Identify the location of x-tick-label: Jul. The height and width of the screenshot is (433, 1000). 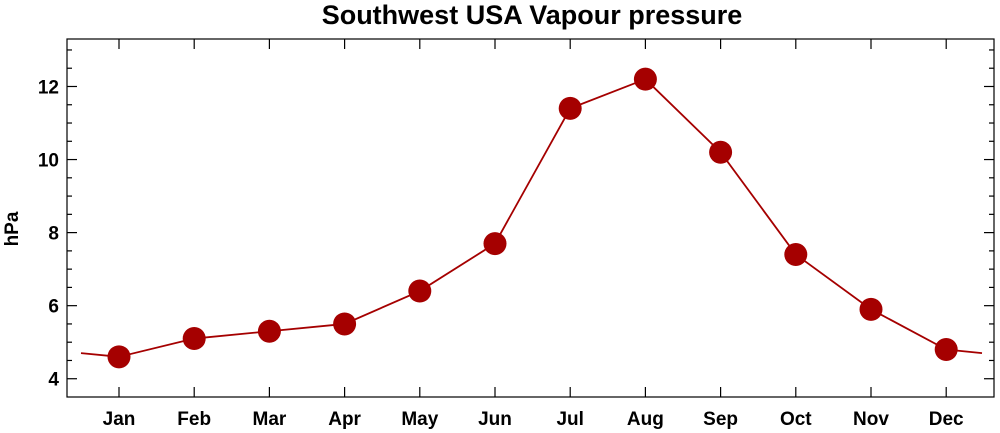
(569, 419).